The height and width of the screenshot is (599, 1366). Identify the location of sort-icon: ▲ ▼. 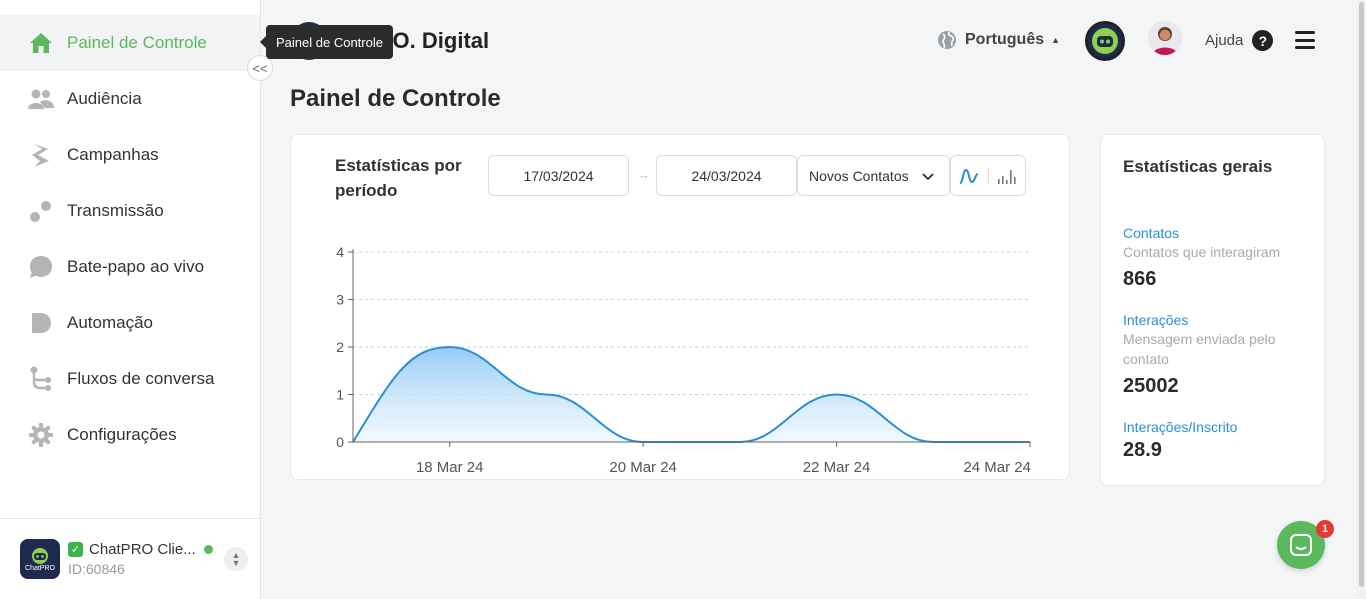
(236, 559).